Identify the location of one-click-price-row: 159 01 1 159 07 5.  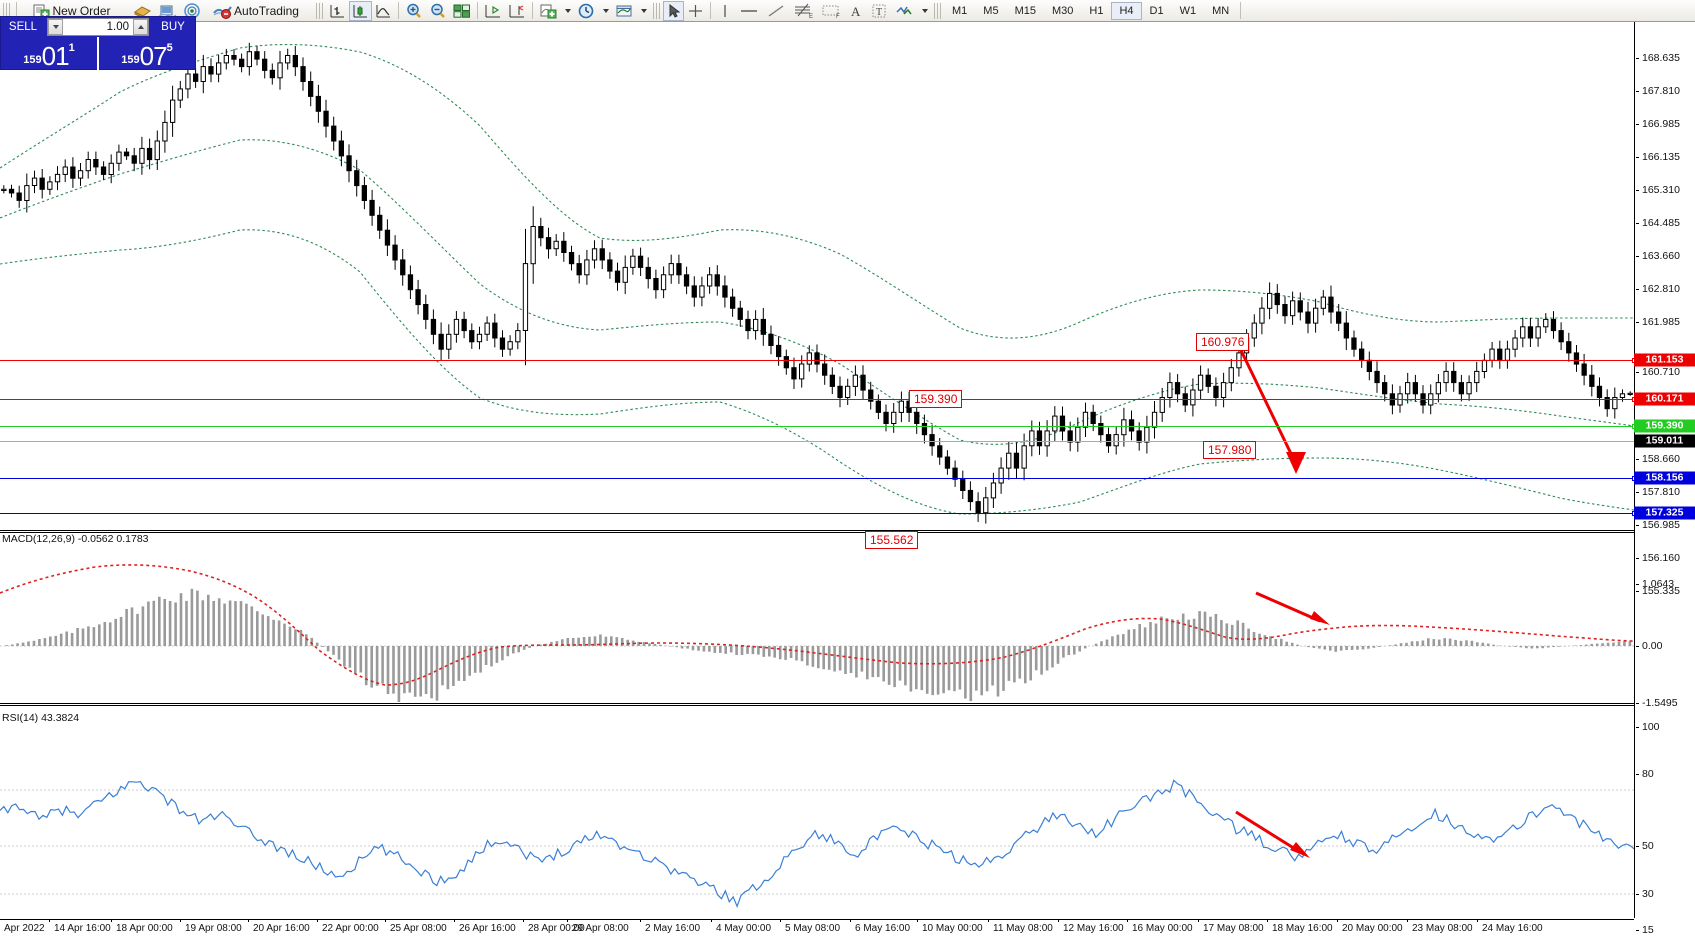
(98, 53).